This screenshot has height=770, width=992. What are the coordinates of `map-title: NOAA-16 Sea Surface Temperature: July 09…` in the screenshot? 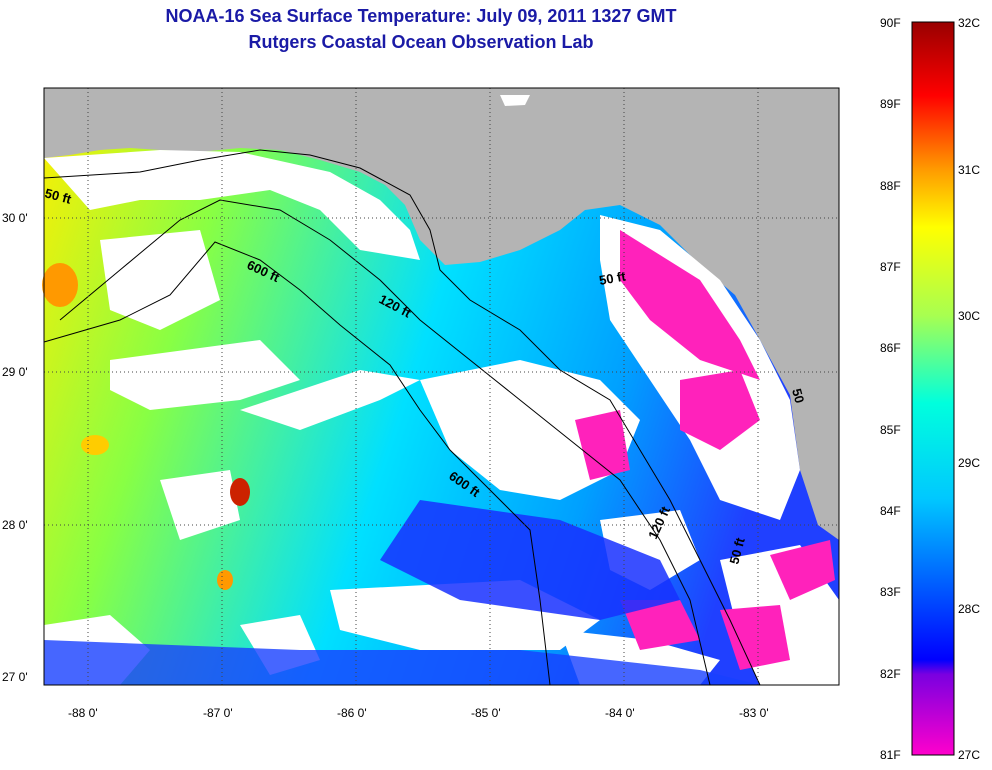 It's located at (421, 16).